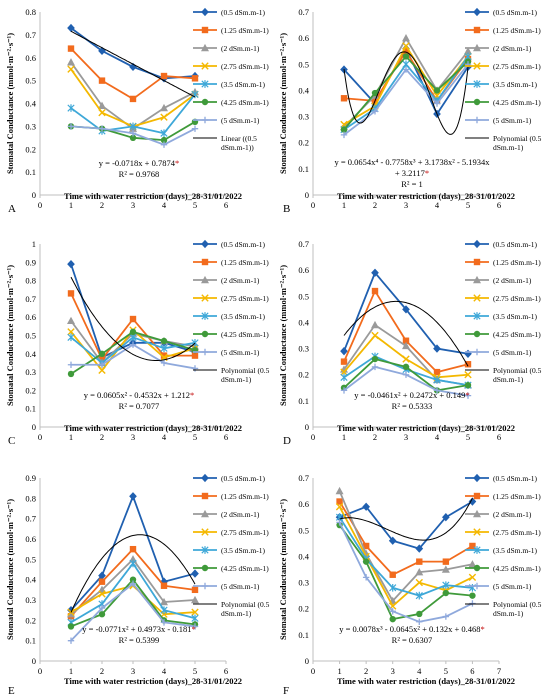 The height and width of the screenshot is (698, 550). What do you see at coordinates (243, 550) in the screenshot?
I see `legend-label: (3.5 dSm.m-1)` at bounding box center [243, 550].